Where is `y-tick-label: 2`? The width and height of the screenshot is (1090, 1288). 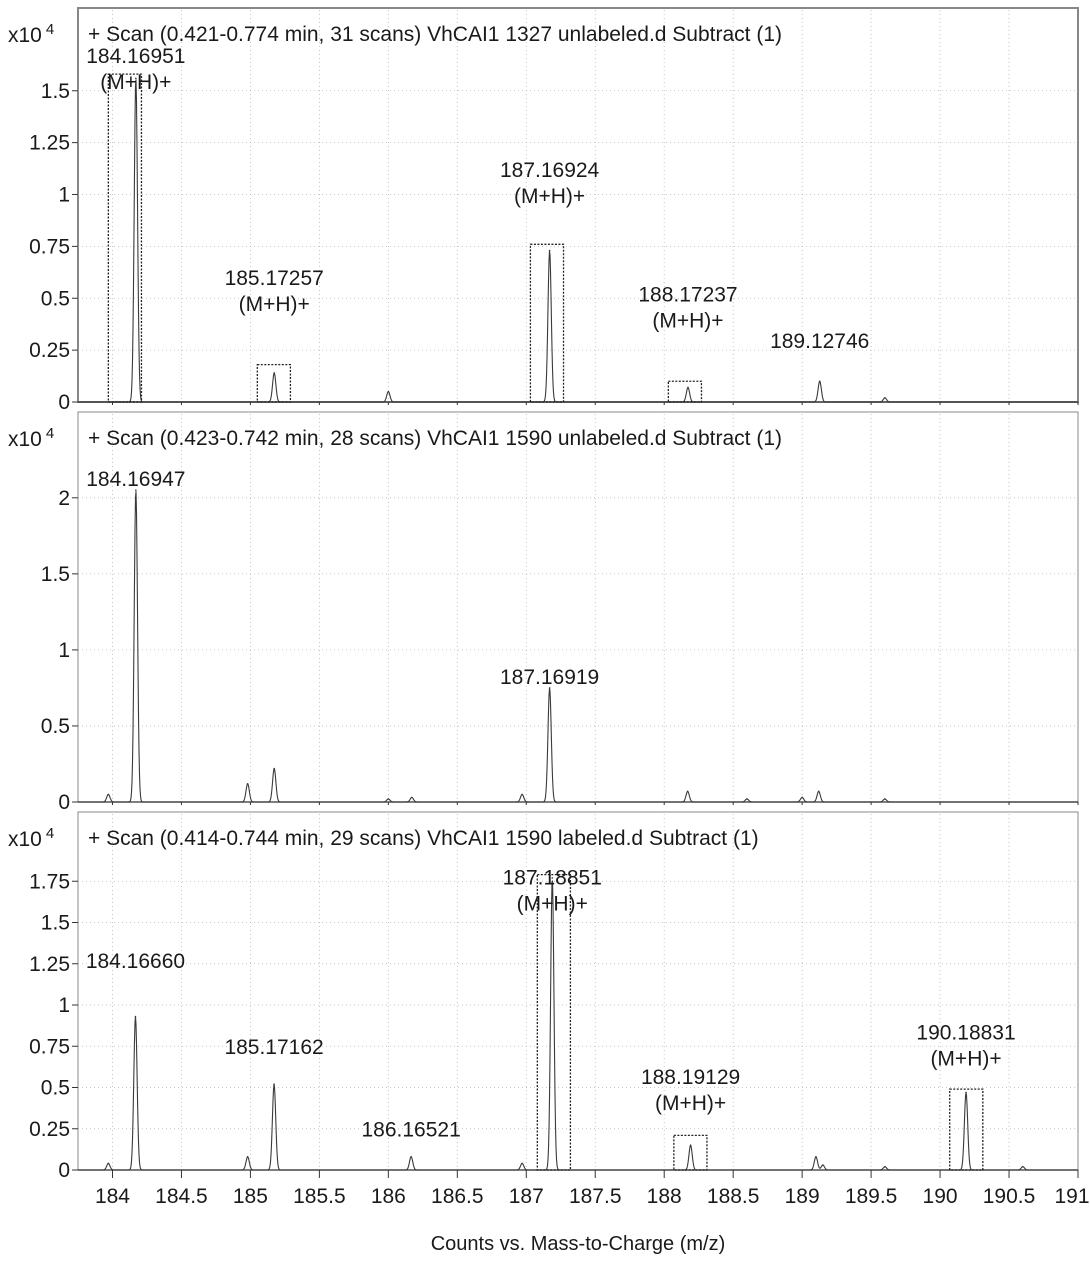 y-tick-label: 2 is located at coordinates (64, 498).